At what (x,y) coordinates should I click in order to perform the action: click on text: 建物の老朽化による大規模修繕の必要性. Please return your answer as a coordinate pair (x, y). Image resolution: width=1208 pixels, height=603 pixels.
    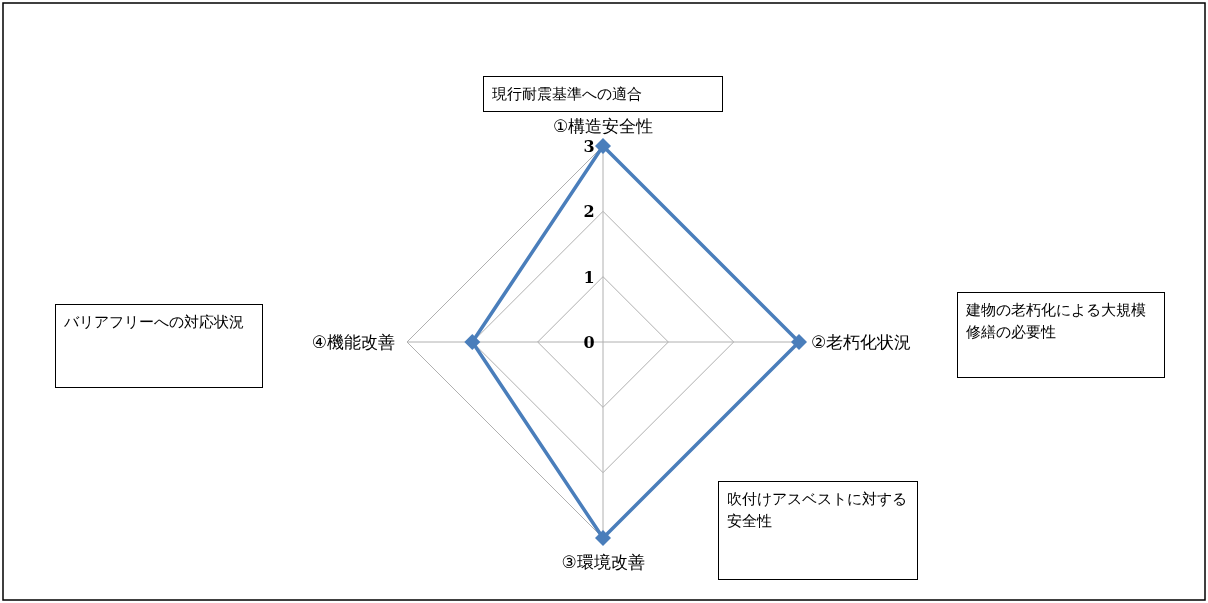
    Looking at the image, I should click on (1061, 335).